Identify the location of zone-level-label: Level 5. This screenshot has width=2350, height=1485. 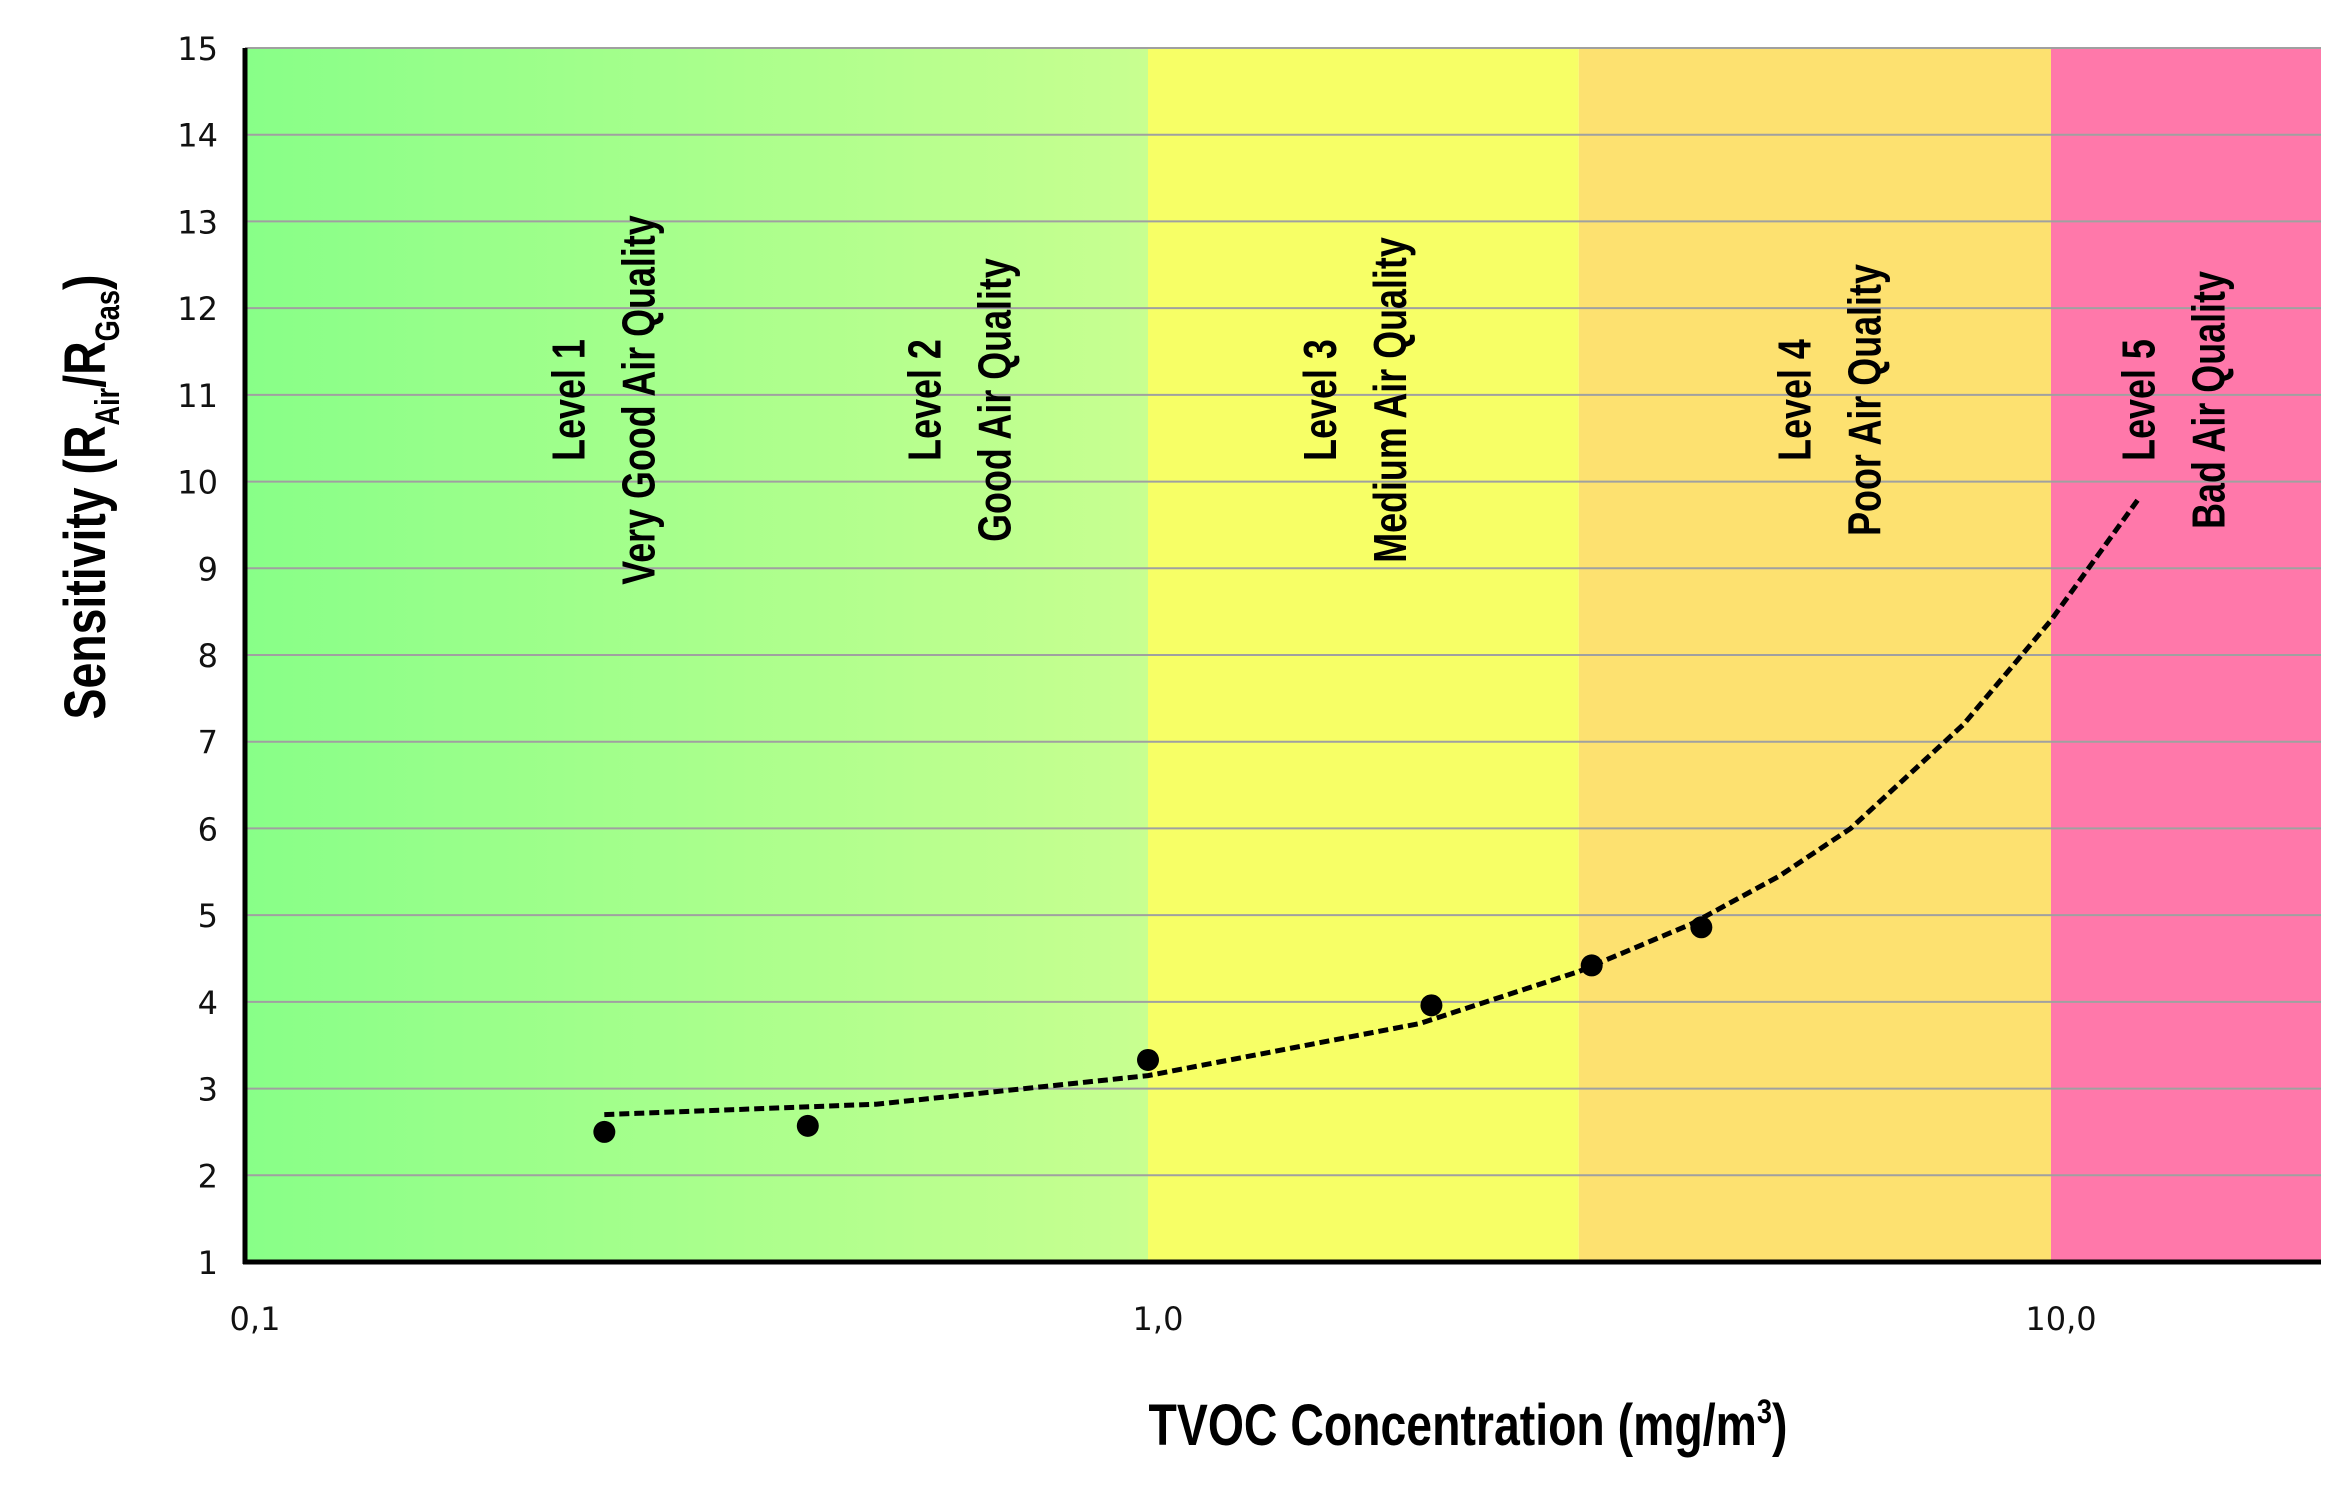
(2138, 400).